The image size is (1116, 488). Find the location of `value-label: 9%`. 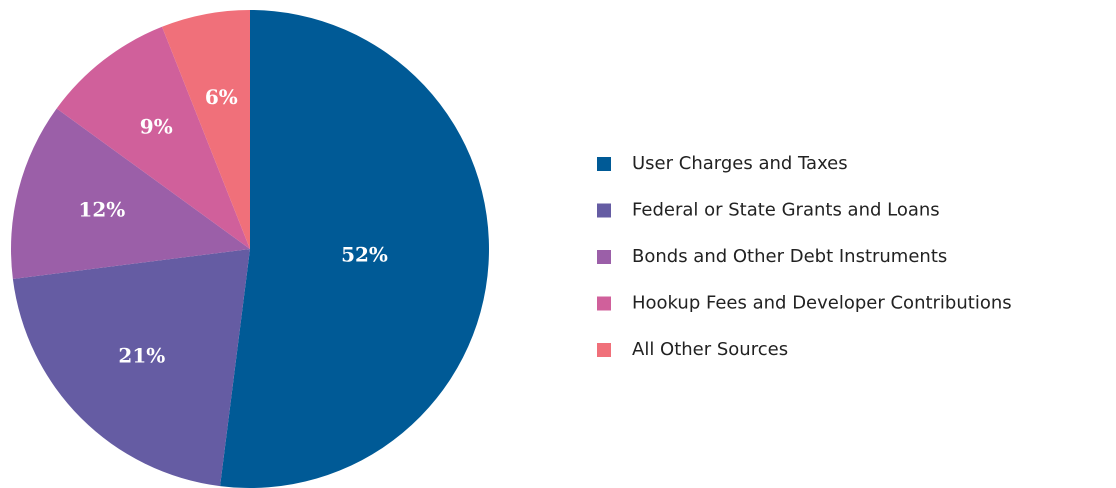

value-label: 9% is located at coordinates (156, 127).